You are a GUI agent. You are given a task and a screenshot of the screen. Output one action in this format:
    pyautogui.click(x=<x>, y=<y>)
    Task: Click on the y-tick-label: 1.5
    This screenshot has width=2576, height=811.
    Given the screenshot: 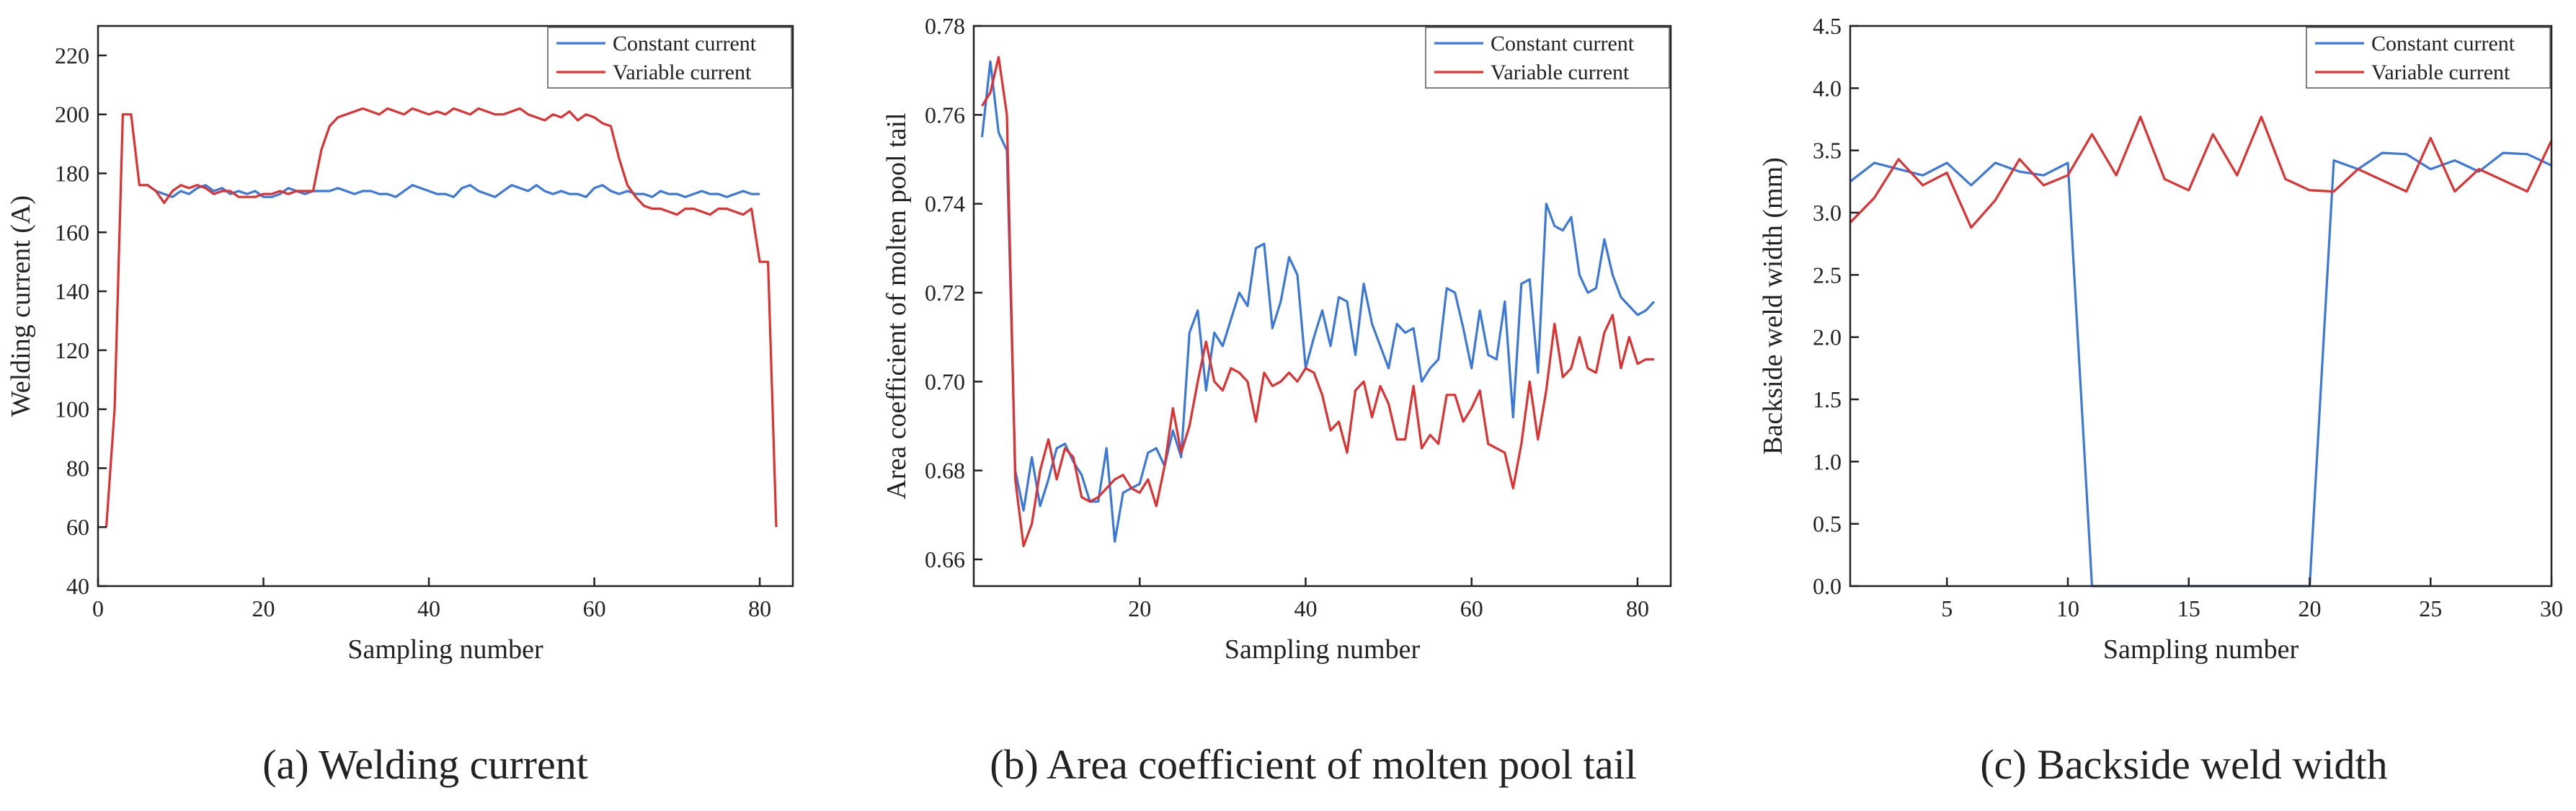 What is the action you would take?
    pyautogui.click(x=1828, y=399)
    